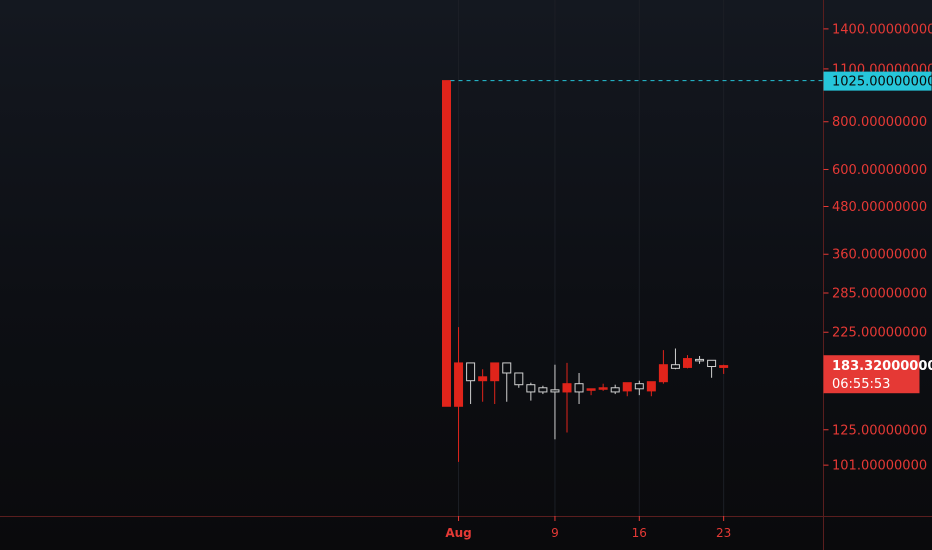  I want to click on time-axis: Aug 9 16 23, so click(588, 528).